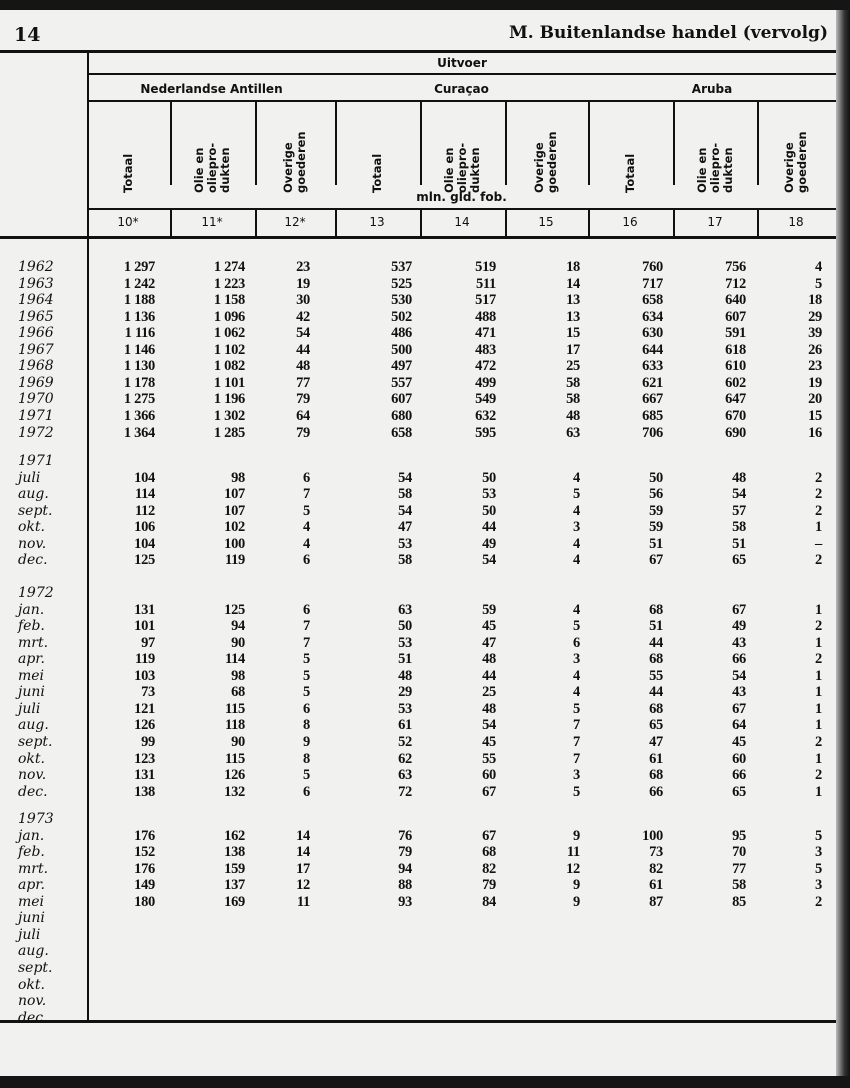 This screenshot has height=1088, width=850. What do you see at coordinates (303, 852) in the screenshot?
I see `cell-col-12: 14` at bounding box center [303, 852].